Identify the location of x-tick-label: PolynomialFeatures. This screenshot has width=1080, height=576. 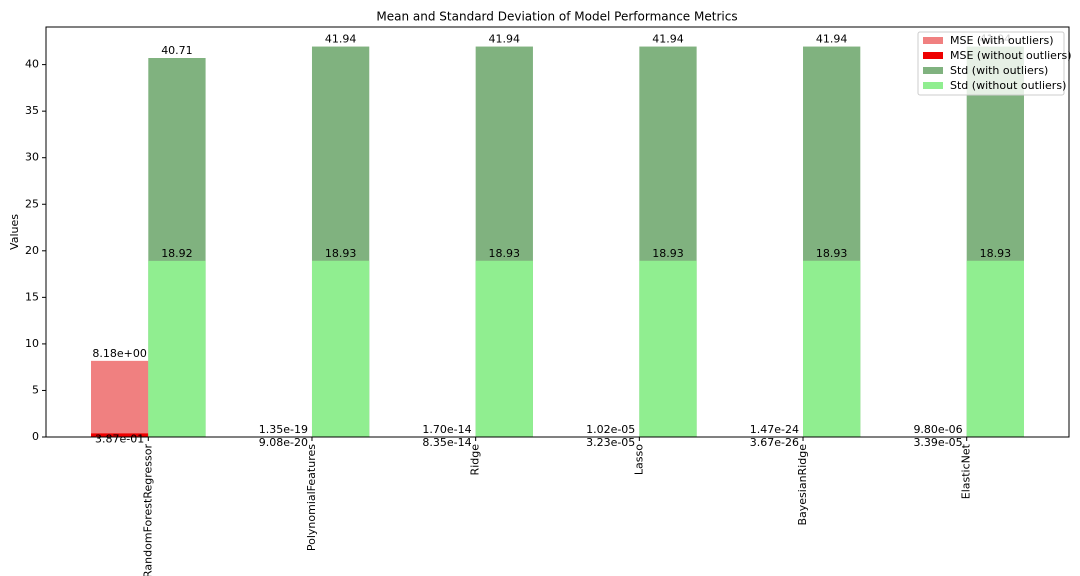
(311, 497).